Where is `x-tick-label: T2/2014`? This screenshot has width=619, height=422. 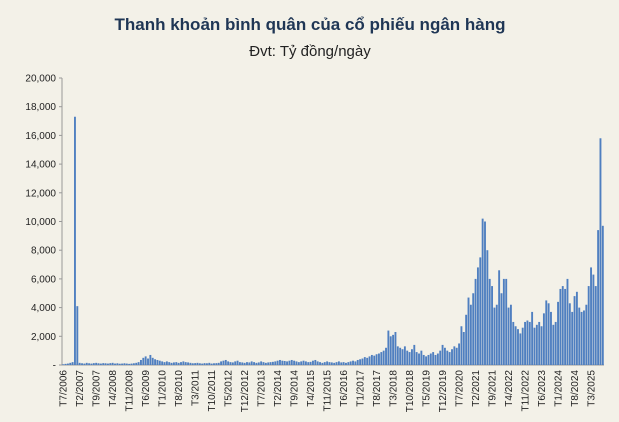
x-tick-label: T2/2014 is located at coordinates (278, 388).